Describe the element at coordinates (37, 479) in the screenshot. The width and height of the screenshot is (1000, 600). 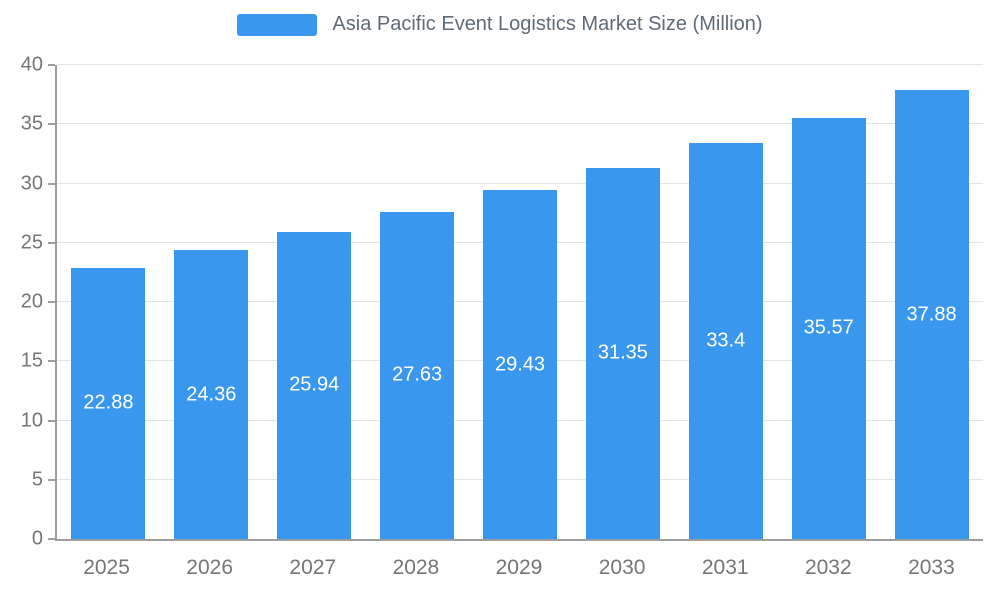
I see `y-axis-label: 5` at that location.